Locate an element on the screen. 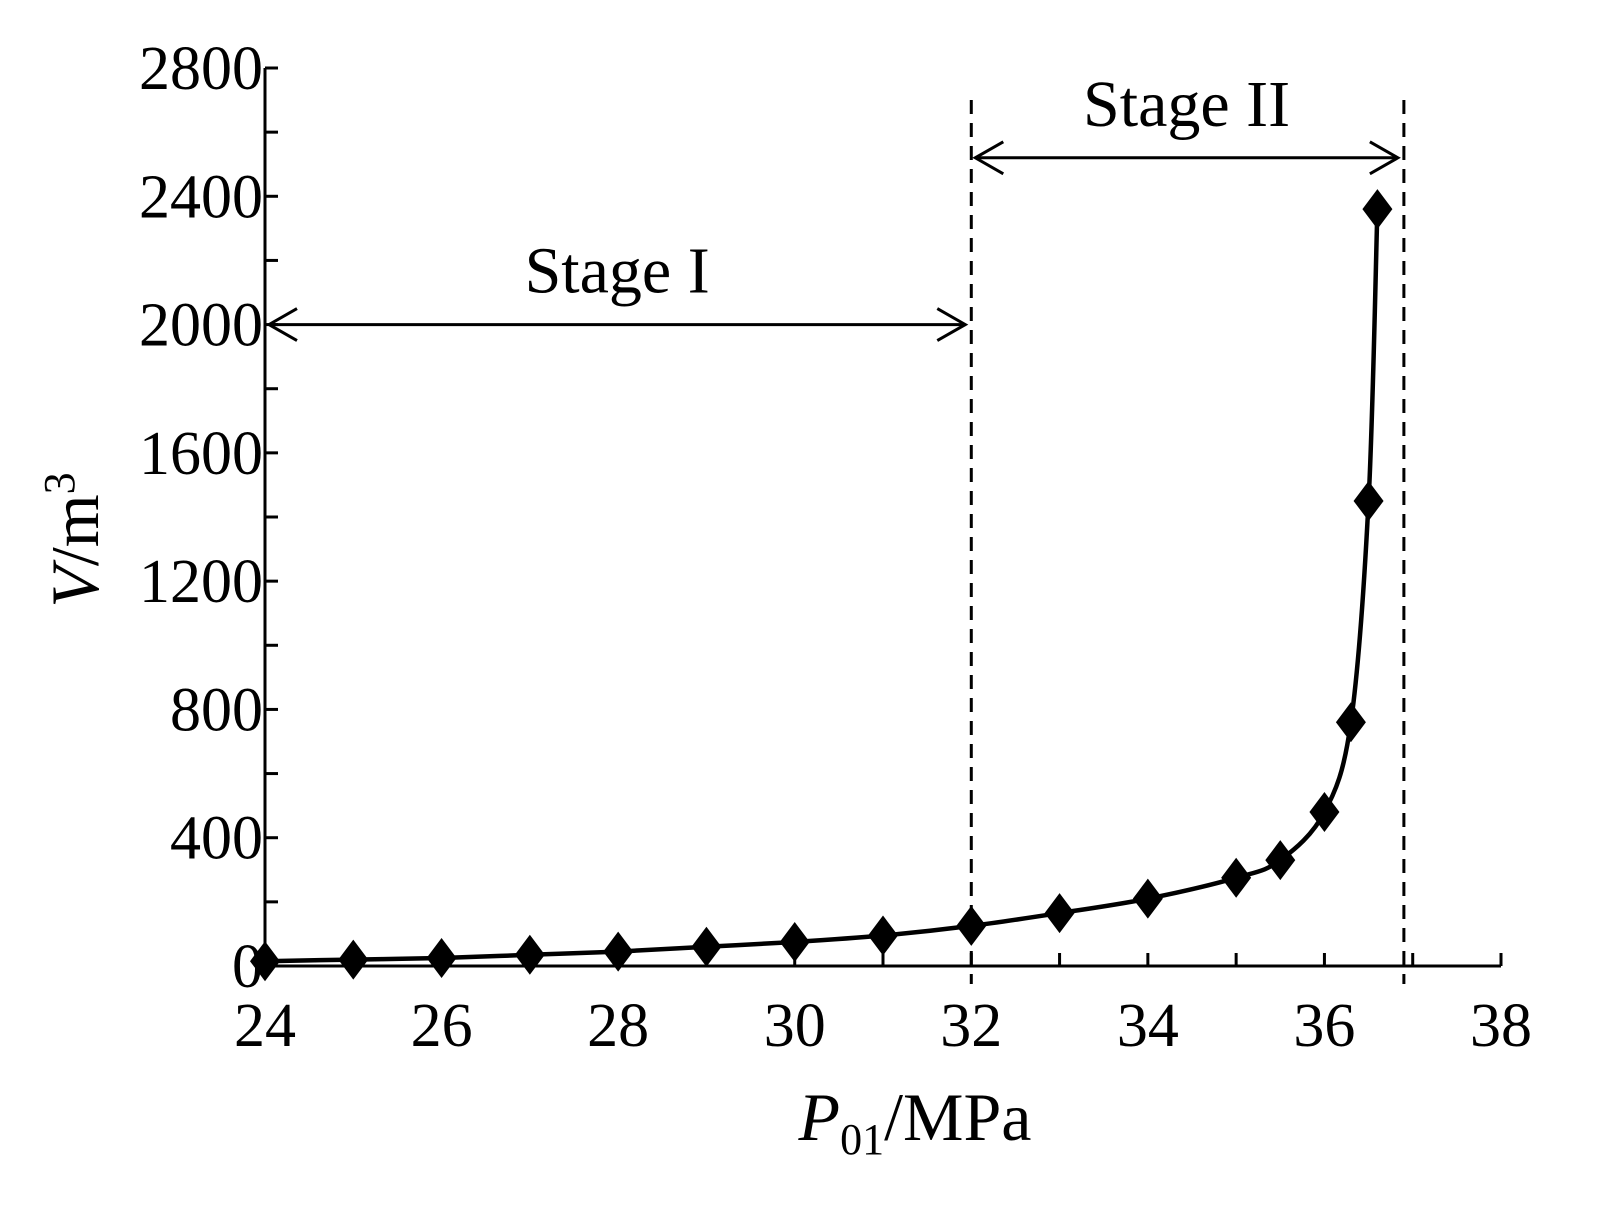  y-axis-superscript: 3 is located at coordinates (59, 483).